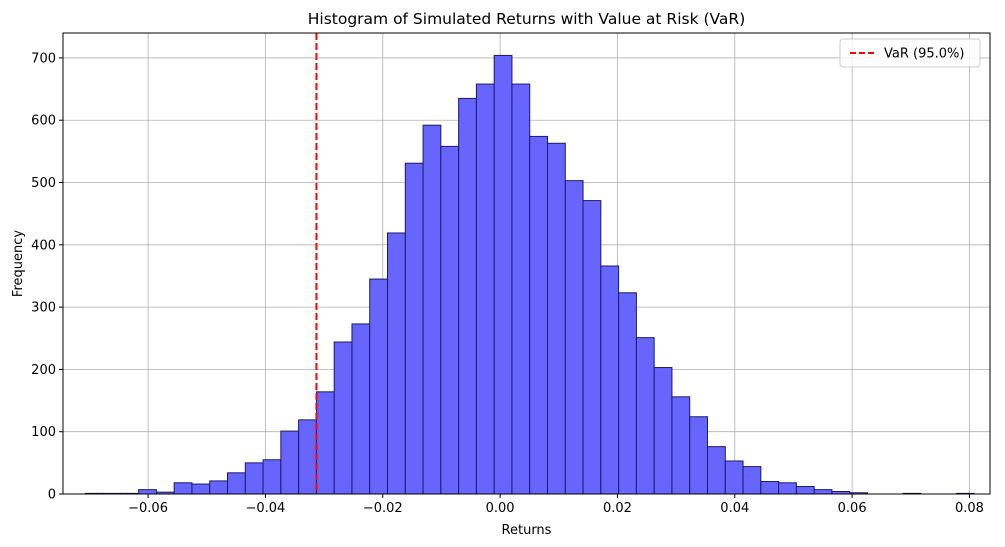 Image resolution: width=1005 pixels, height=547 pixels. Describe the element at coordinates (43, 121) in the screenshot. I see `y-tick-label: 600` at that location.